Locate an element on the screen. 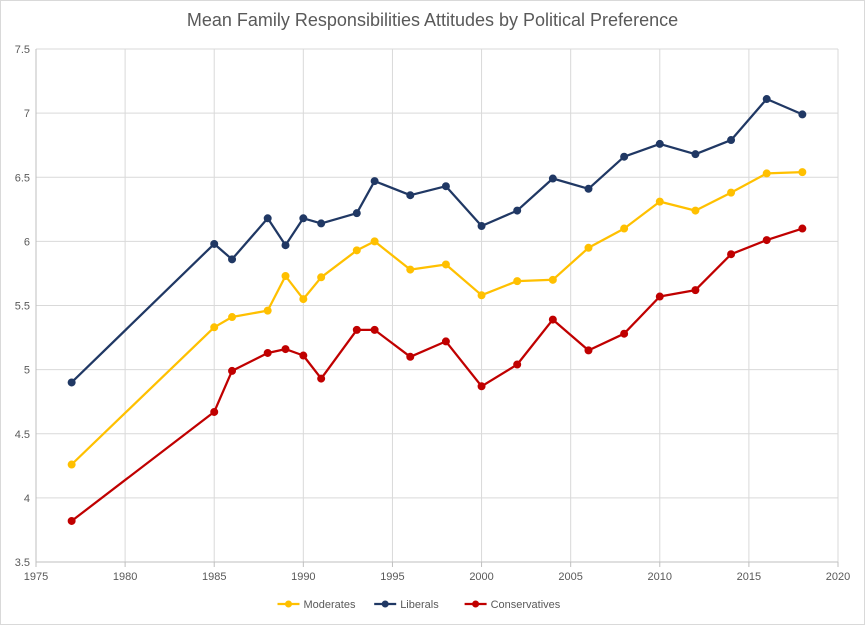 This screenshot has height=625, width=865. y-tick-label: 5 is located at coordinates (27, 371).